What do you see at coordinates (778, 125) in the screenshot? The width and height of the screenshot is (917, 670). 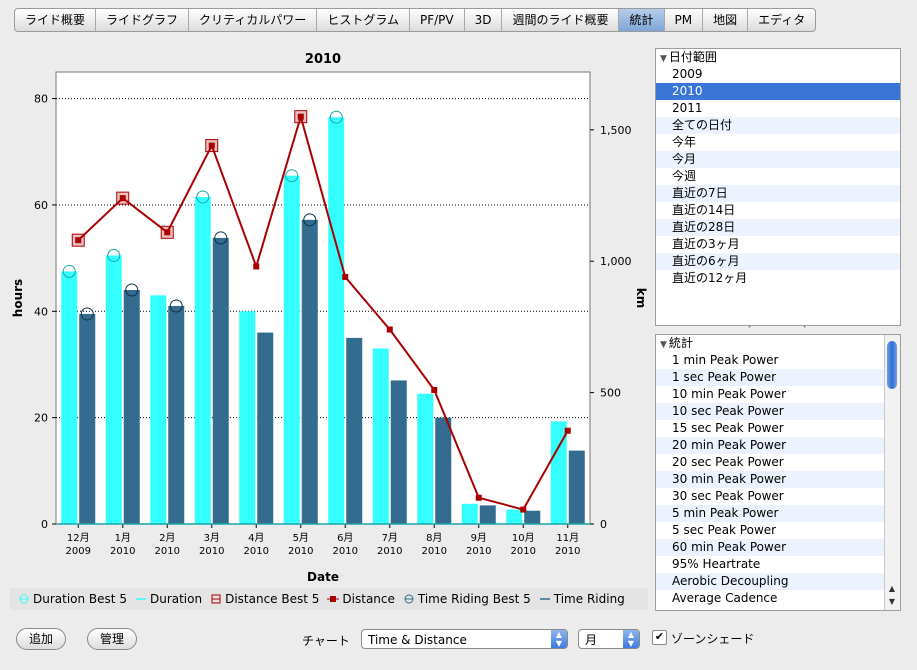 I see `list-item: 全ての日付` at bounding box center [778, 125].